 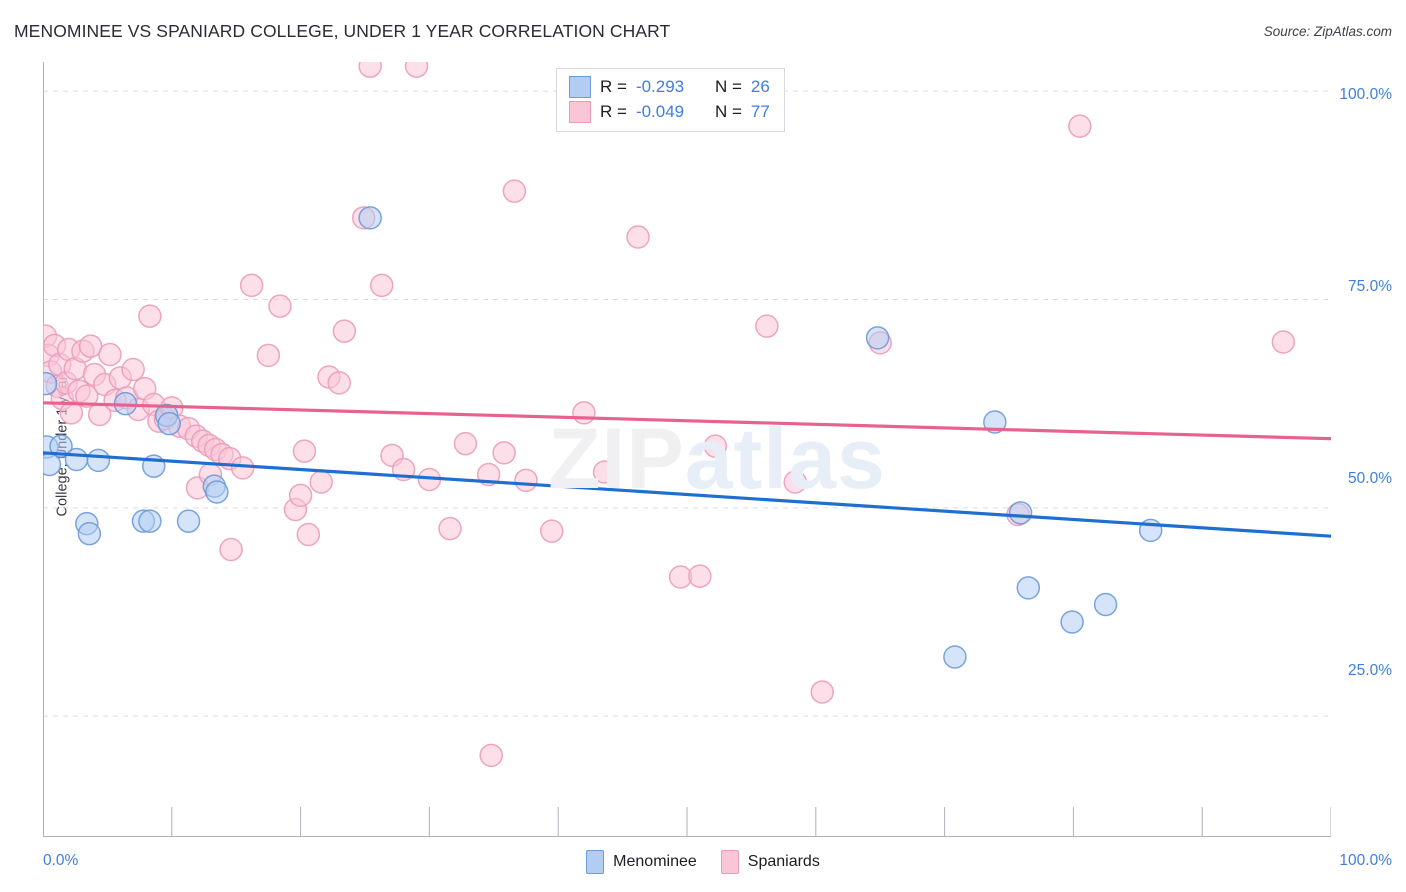 What do you see at coordinates (760, 111) in the screenshot?
I see `n-value-spaniards: 77` at bounding box center [760, 111].